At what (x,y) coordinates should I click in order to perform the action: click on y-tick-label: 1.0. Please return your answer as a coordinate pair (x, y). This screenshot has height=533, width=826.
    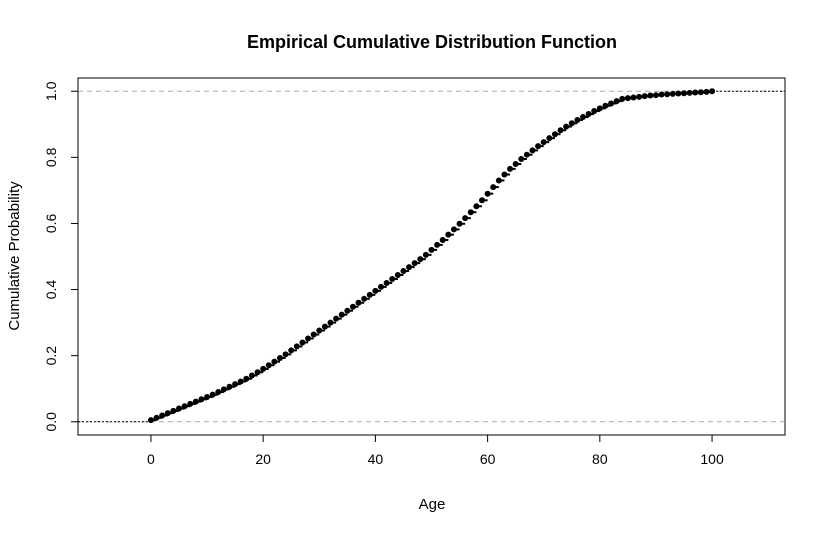
    Looking at the image, I should click on (51, 91).